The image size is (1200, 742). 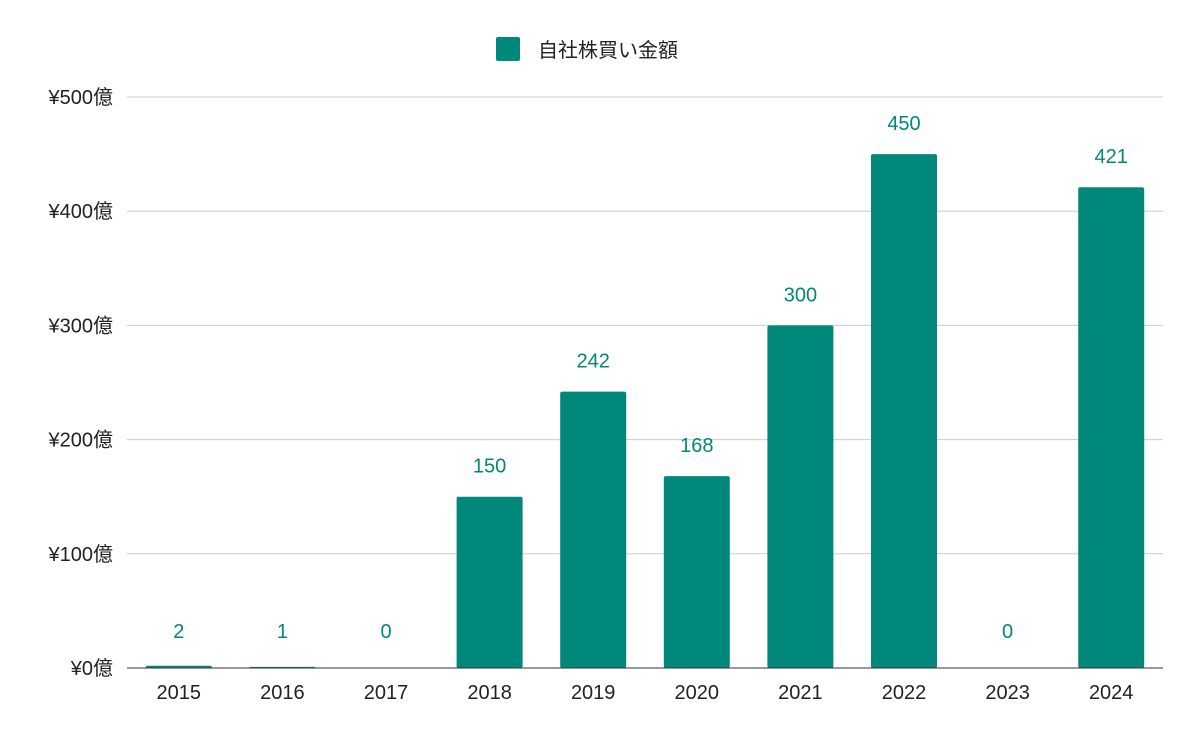 What do you see at coordinates (489, 693) in the screenshot?
I see `x-tick-label-2018: 2018` at bounding box center [489, 693].